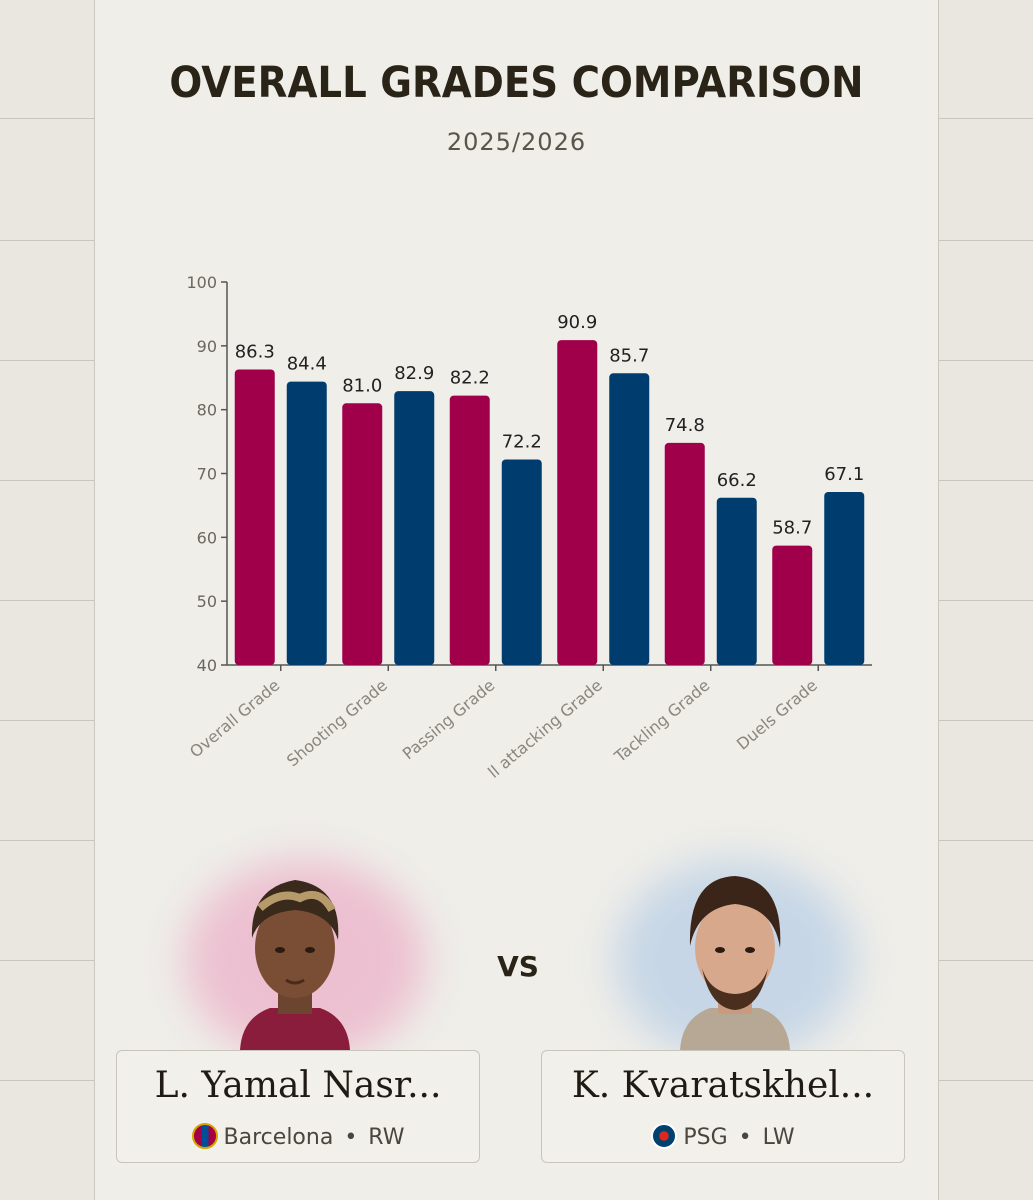  What do you see at coordinates (705, 1137) in the screenshot?
I see `player2-club: PSG` at bounding box center [705, 1137].